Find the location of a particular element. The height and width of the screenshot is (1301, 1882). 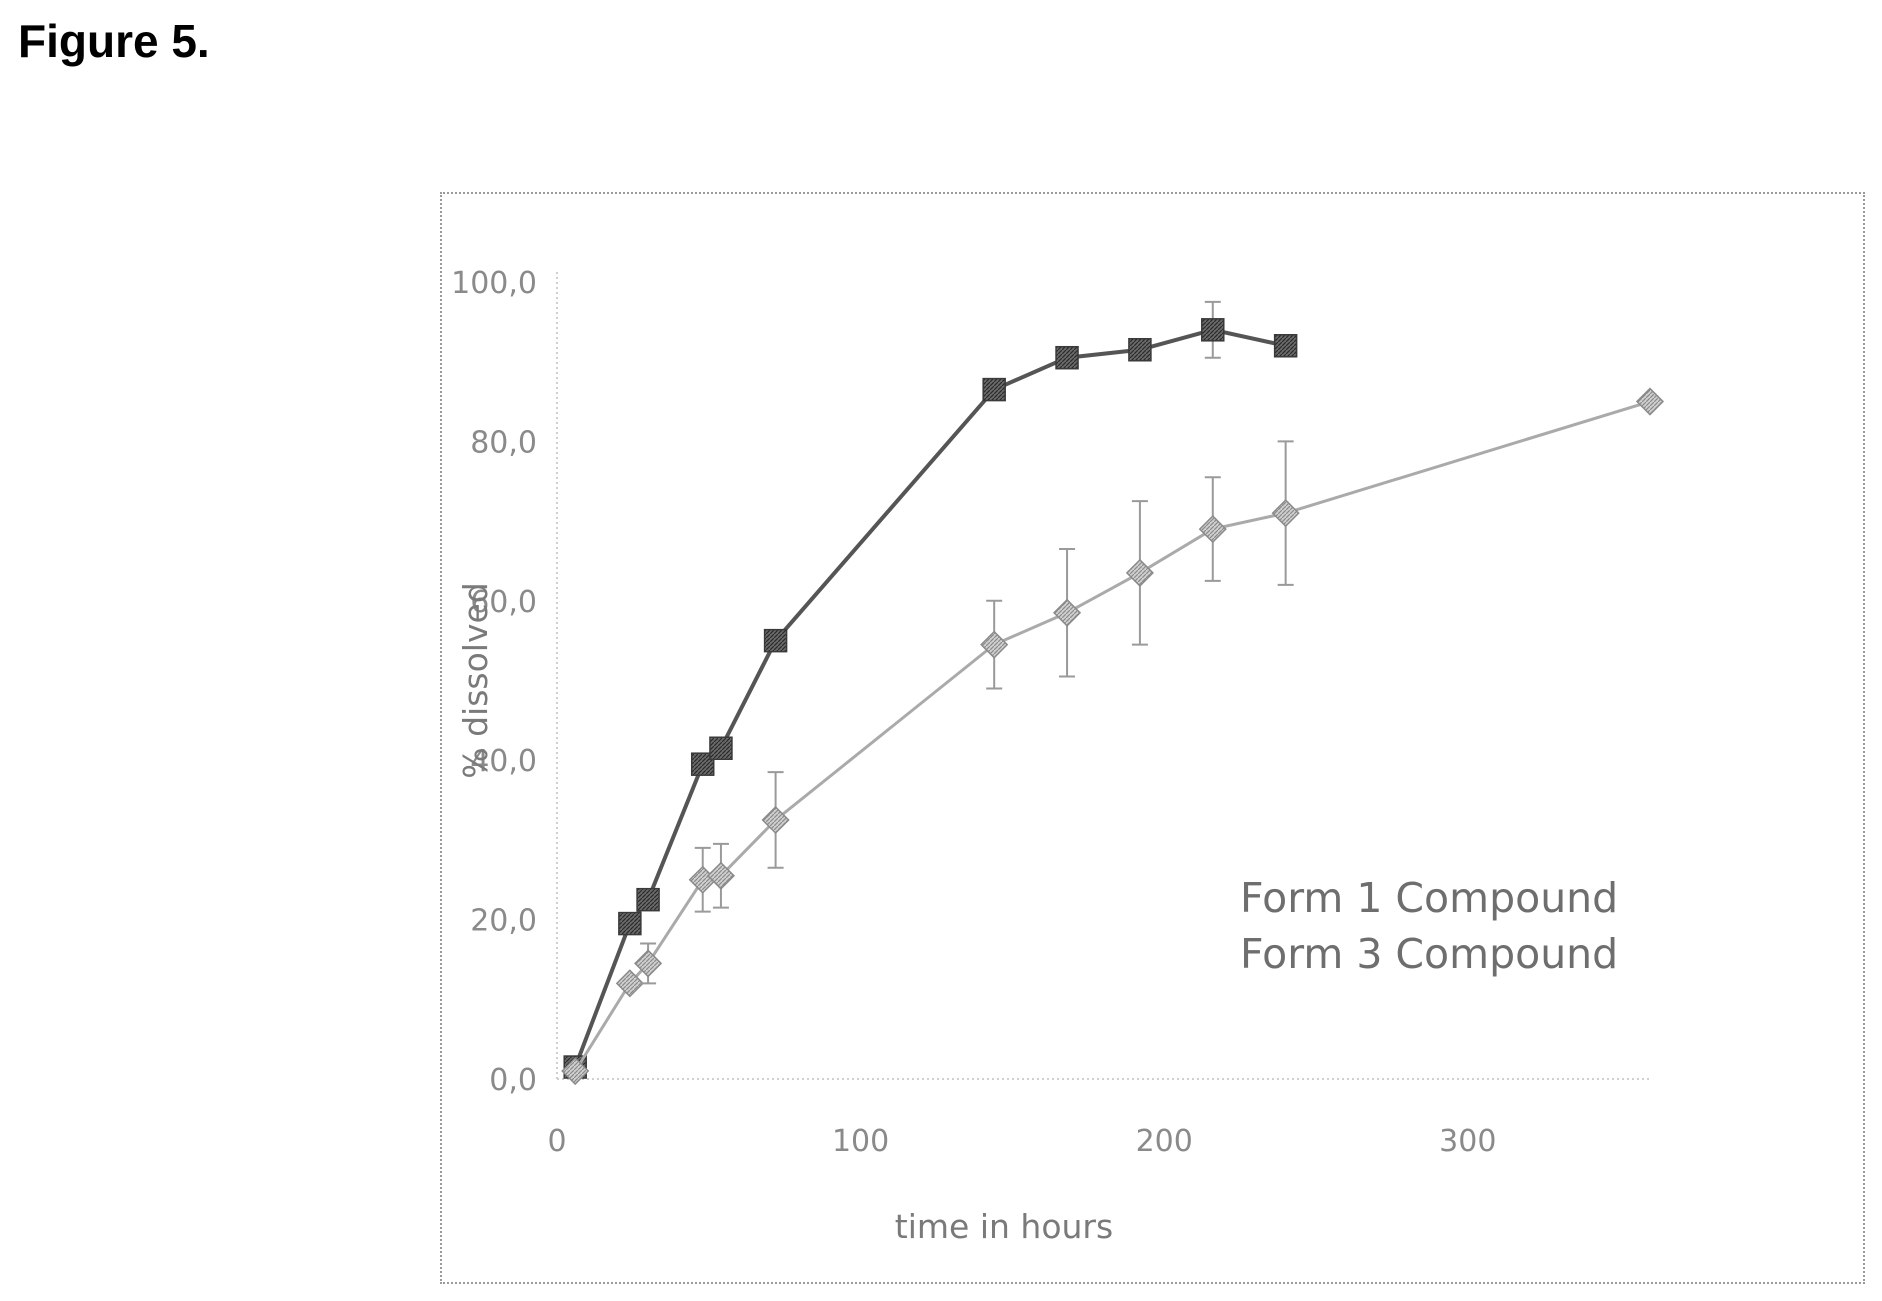

legend: Form 1 Compound Form 3 Compound is located at coordinates (1429, 926).